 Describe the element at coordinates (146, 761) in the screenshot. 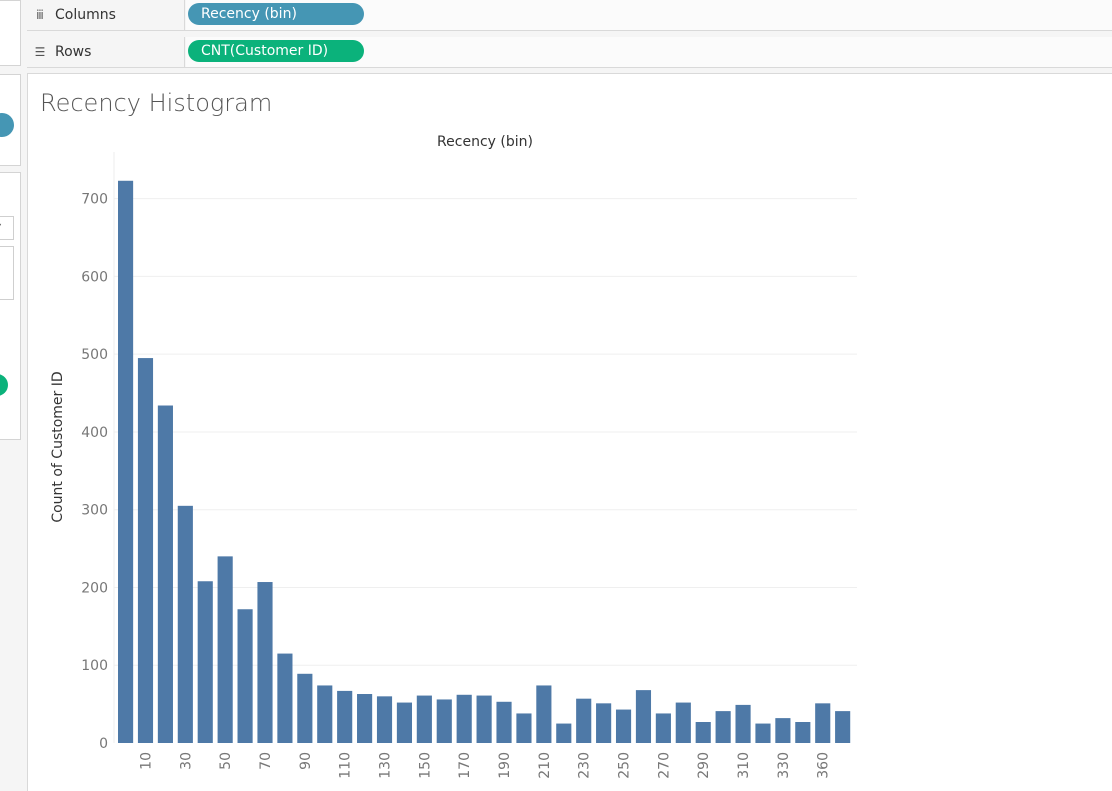

I see `x-tick-label: 10` at that location.